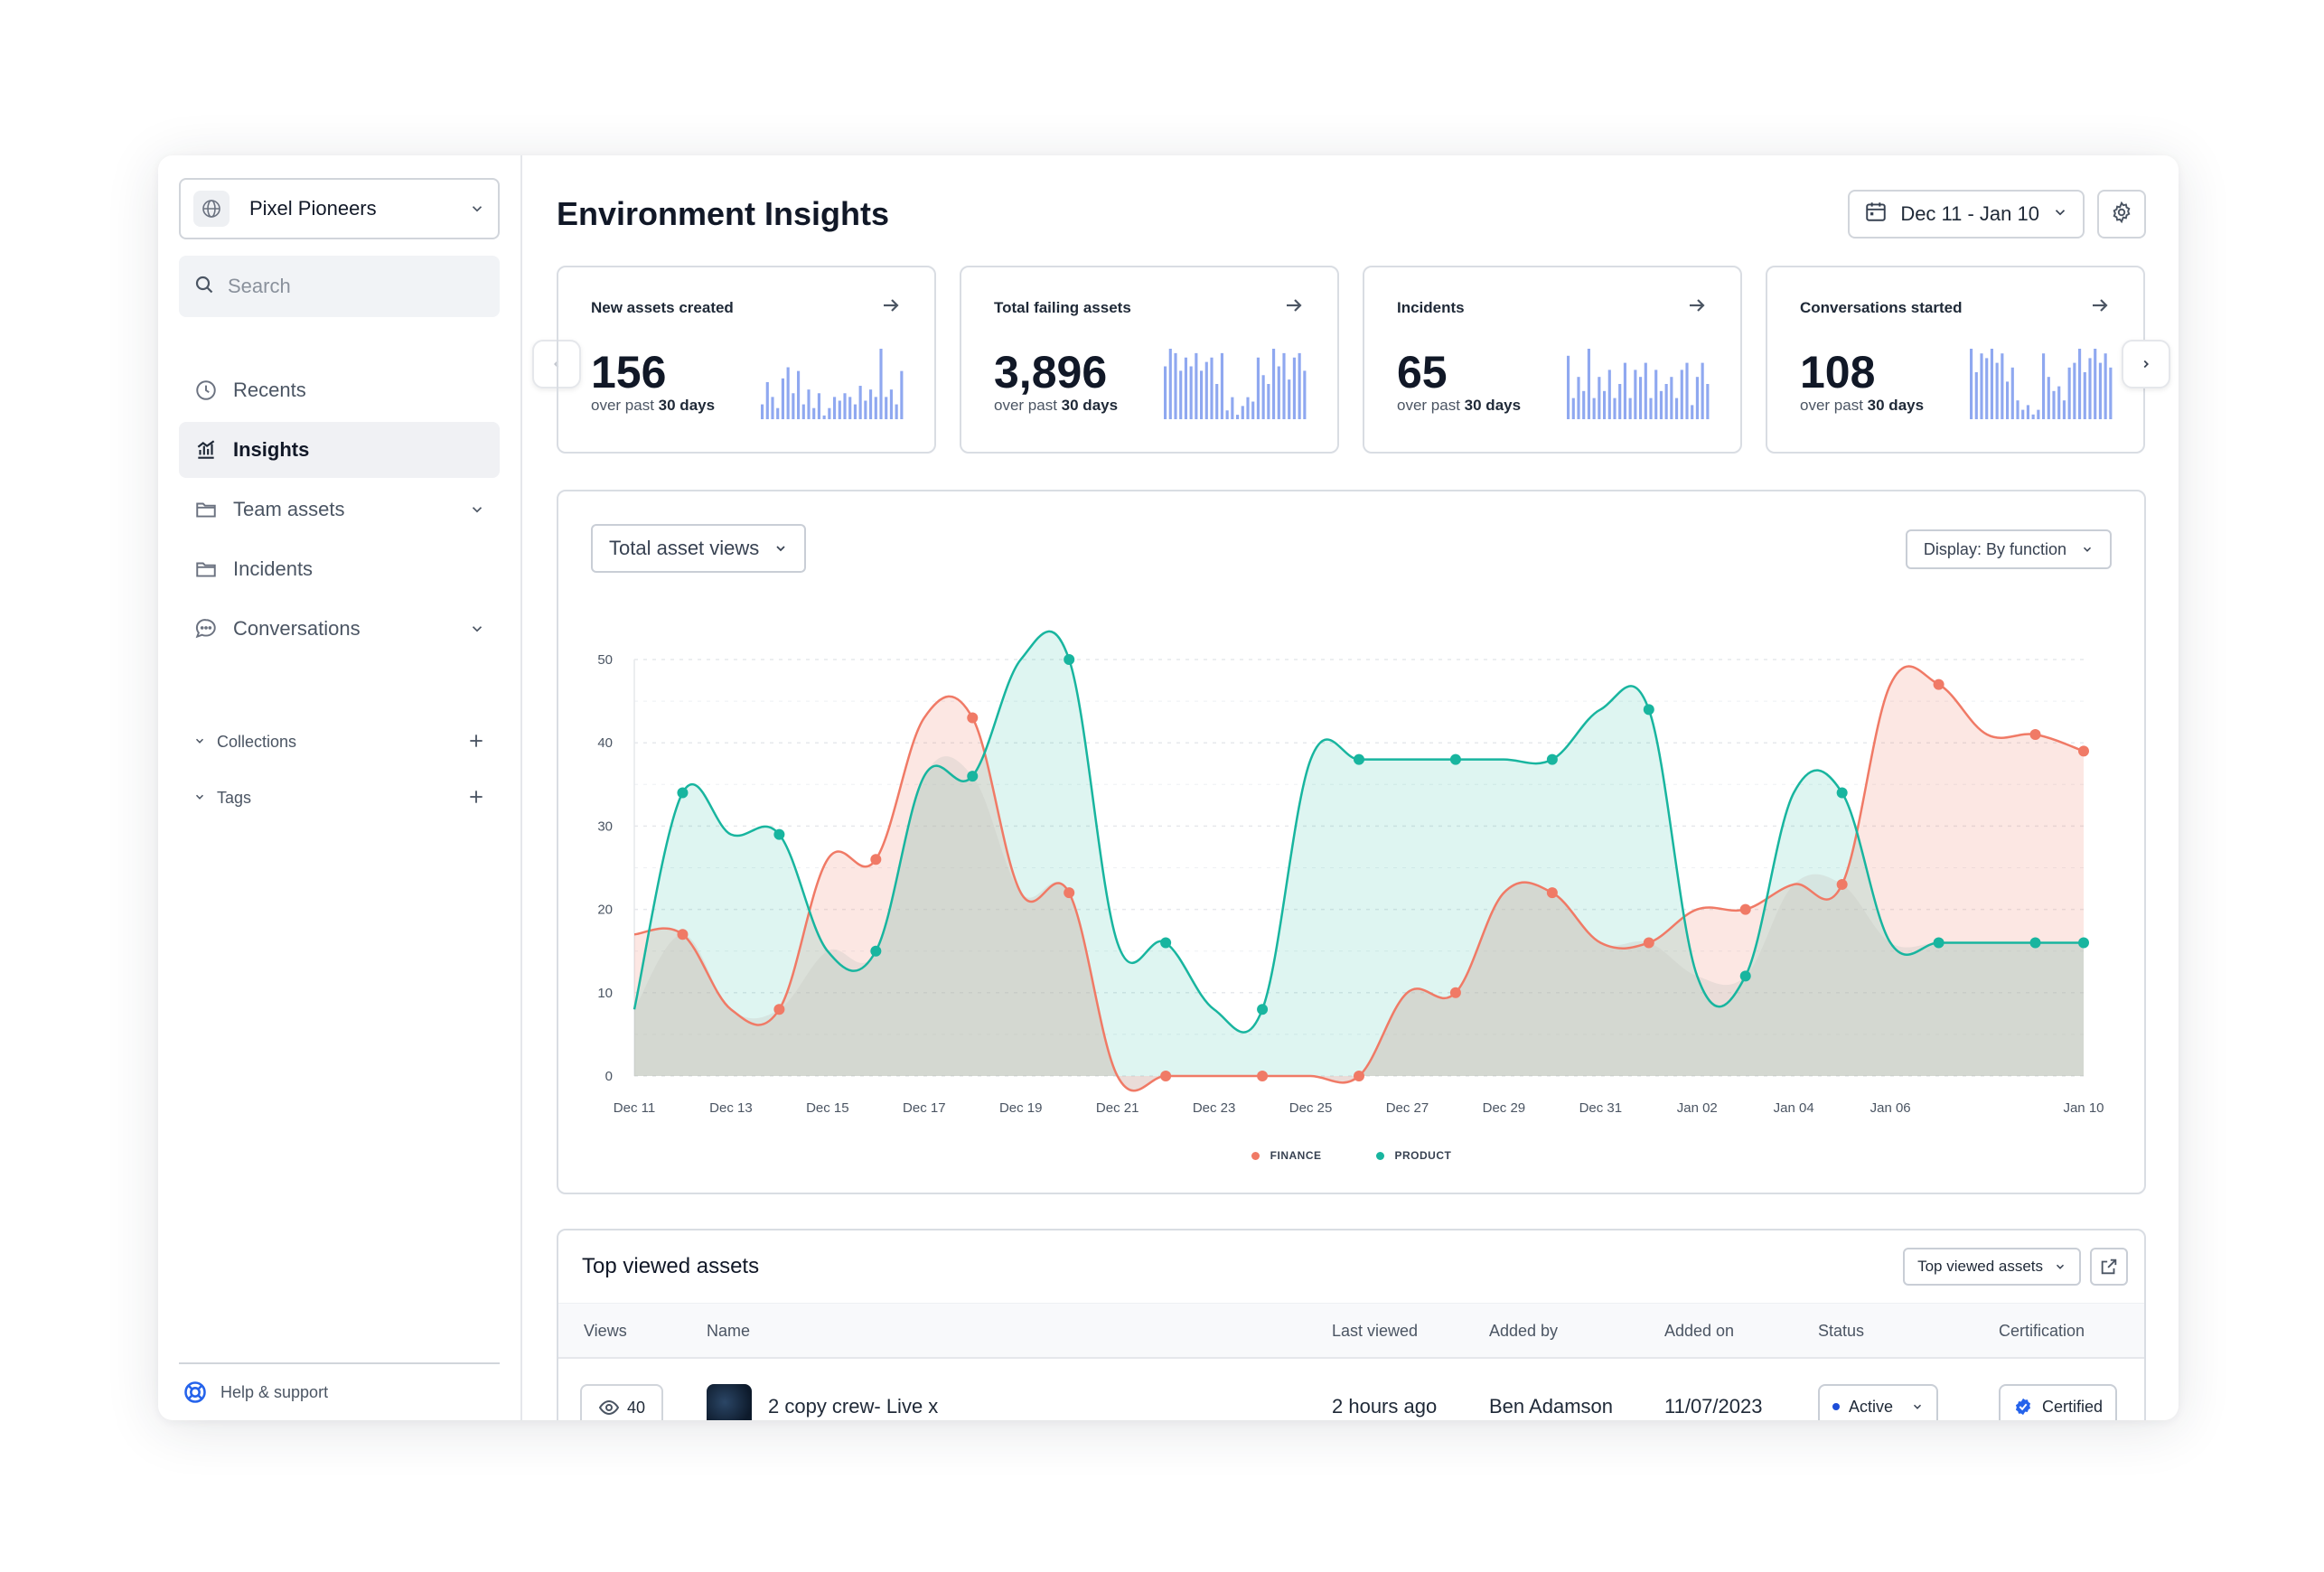 This screenshot has height=1572, width=2324. I want to click on kpi-sub-prefix: over past, so click(622, 405).